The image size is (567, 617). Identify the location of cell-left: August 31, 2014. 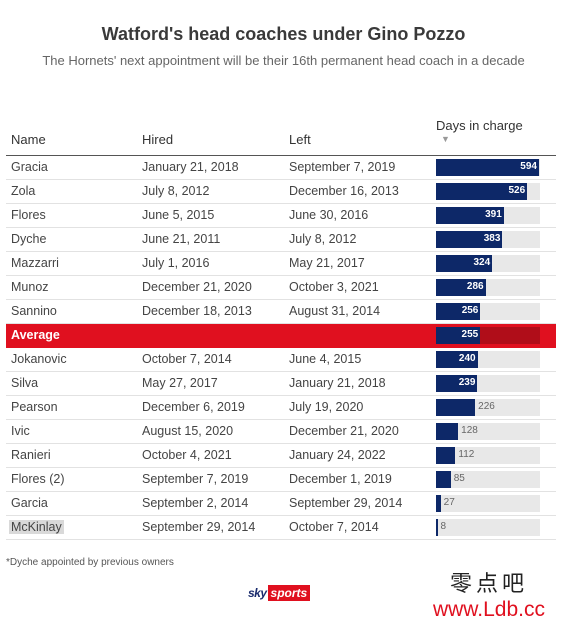
(335, 311).